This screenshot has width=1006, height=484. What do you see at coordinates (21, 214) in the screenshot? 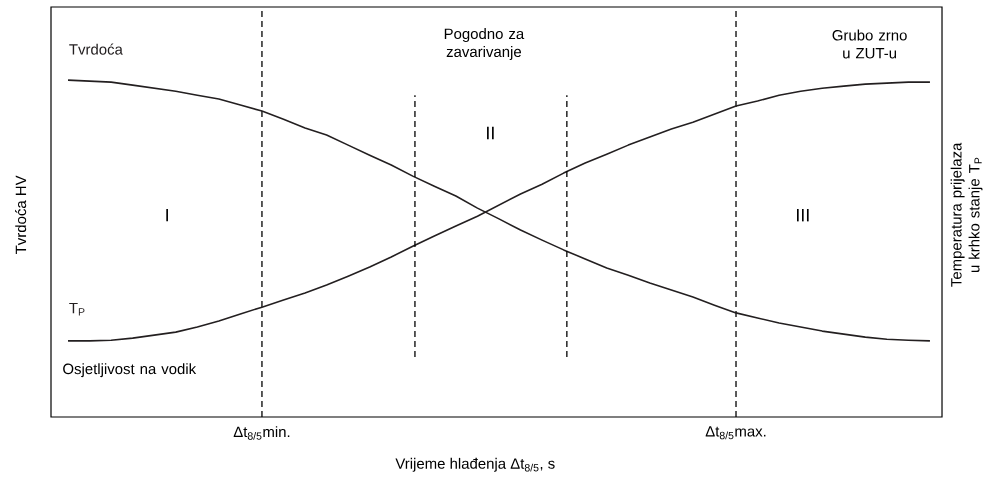
I see `y-axis-title: Tvrdoća HV` at bounding box center [21, 214].